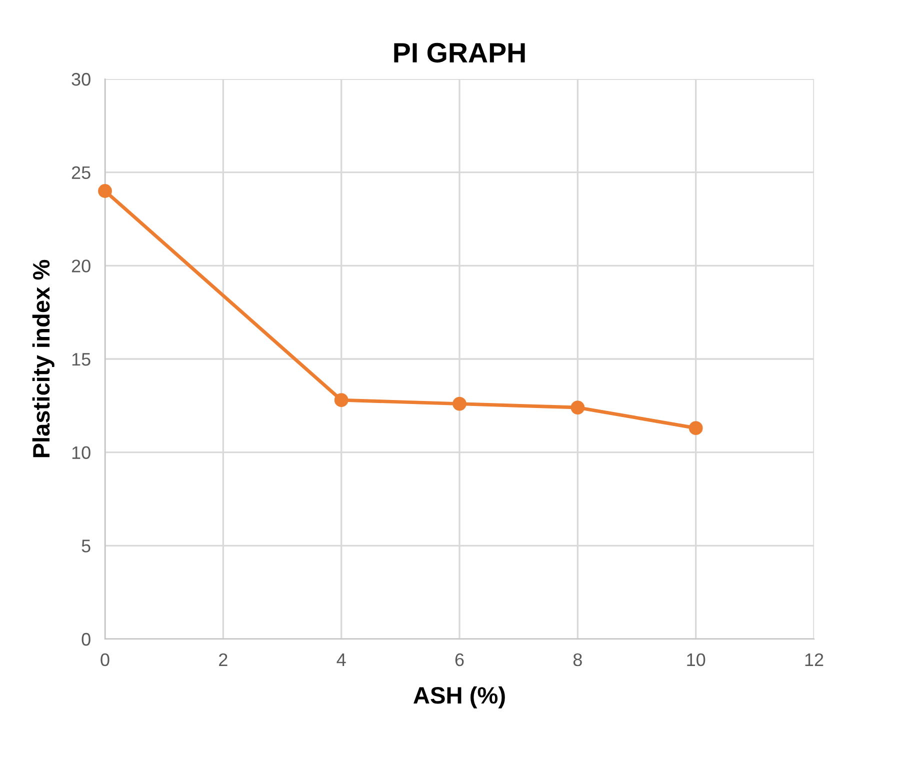 The height and width of the screenshot is (769, 918). I want to click on x-tick-label: 0, so click(105, 659).